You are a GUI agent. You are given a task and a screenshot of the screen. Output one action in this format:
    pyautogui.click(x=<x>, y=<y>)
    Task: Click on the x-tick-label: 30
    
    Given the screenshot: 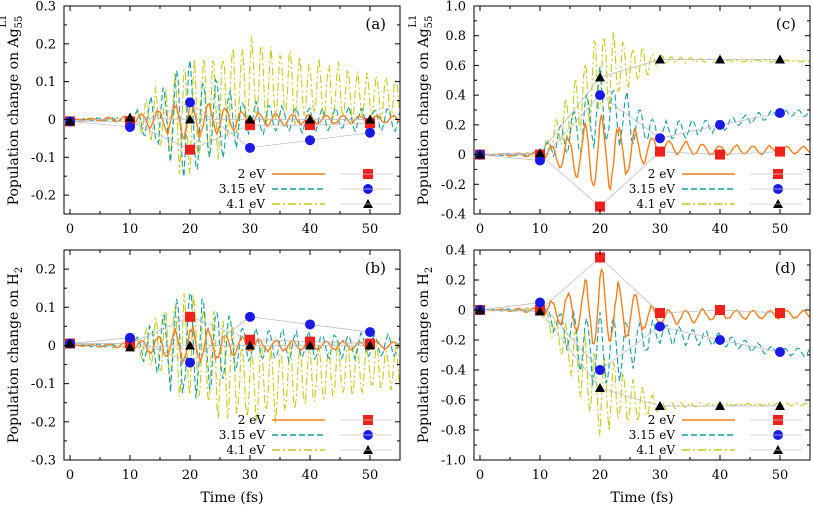 What is the action you would take?
    pyautogui.click(x=250, y=229)
    